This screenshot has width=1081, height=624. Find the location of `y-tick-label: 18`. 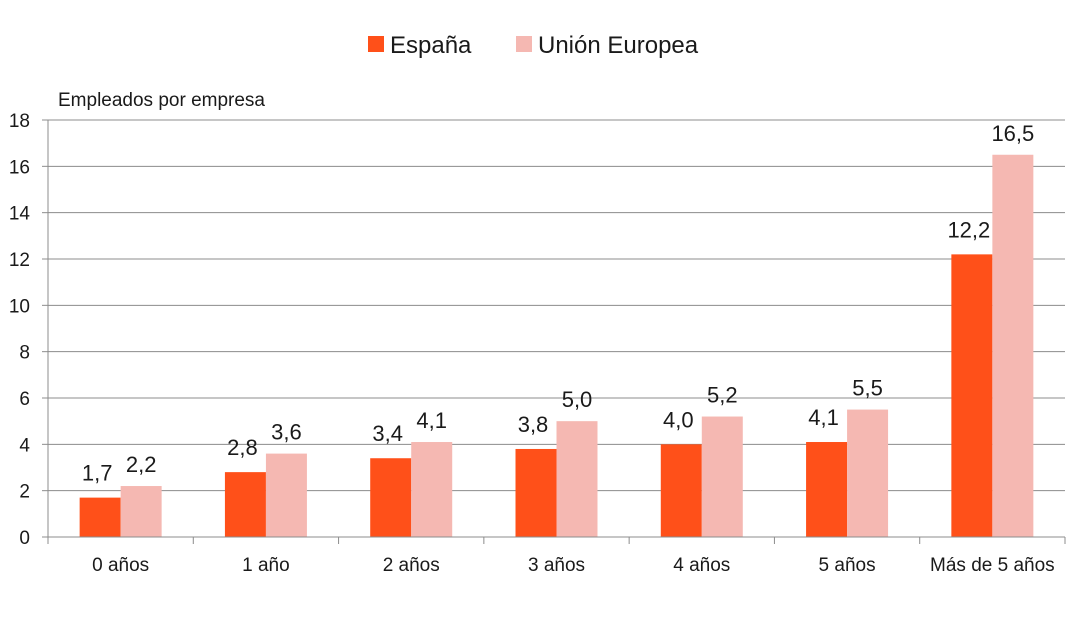

y-tick-label: 18 is located at coordinates (19, 121).